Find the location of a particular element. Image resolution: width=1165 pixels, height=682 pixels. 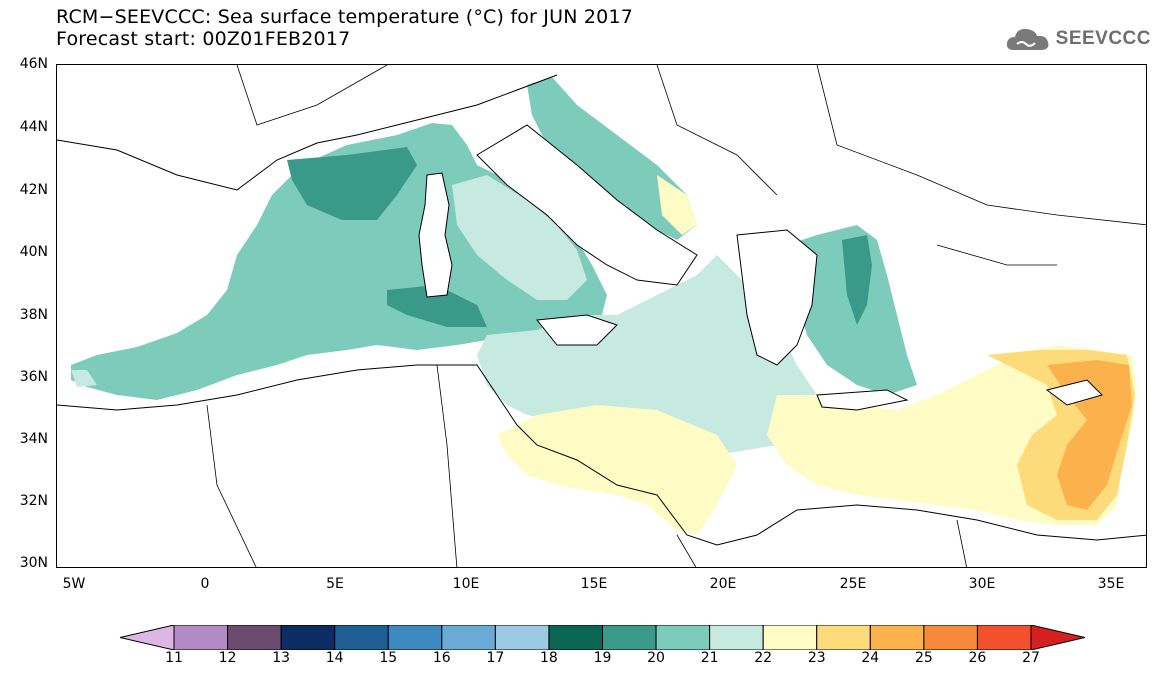

lon-label-25e: 25E is located at coordinates (853, 584).